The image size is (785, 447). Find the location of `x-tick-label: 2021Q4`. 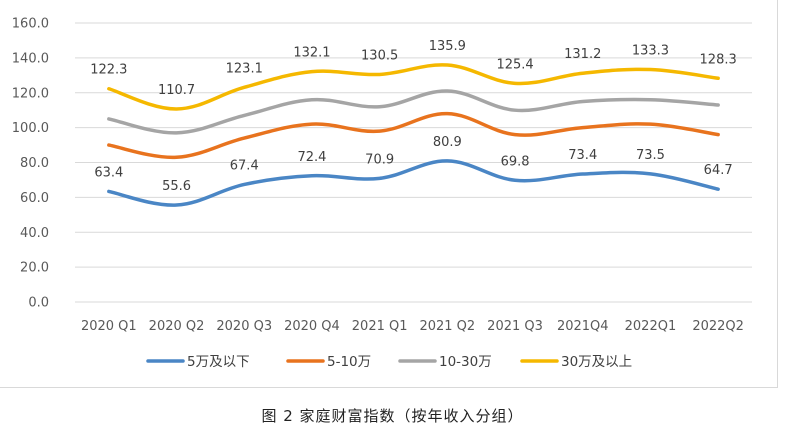

x-tick-label: 2021Q4 is located at coordinates (583, 326).